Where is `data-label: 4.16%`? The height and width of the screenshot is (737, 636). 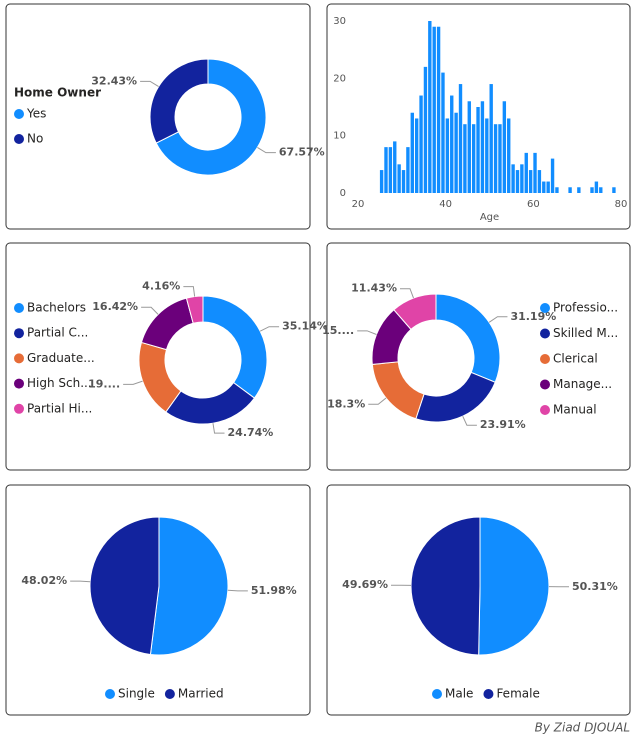
data-label: 4.16% is located at coordinates (161, 286).